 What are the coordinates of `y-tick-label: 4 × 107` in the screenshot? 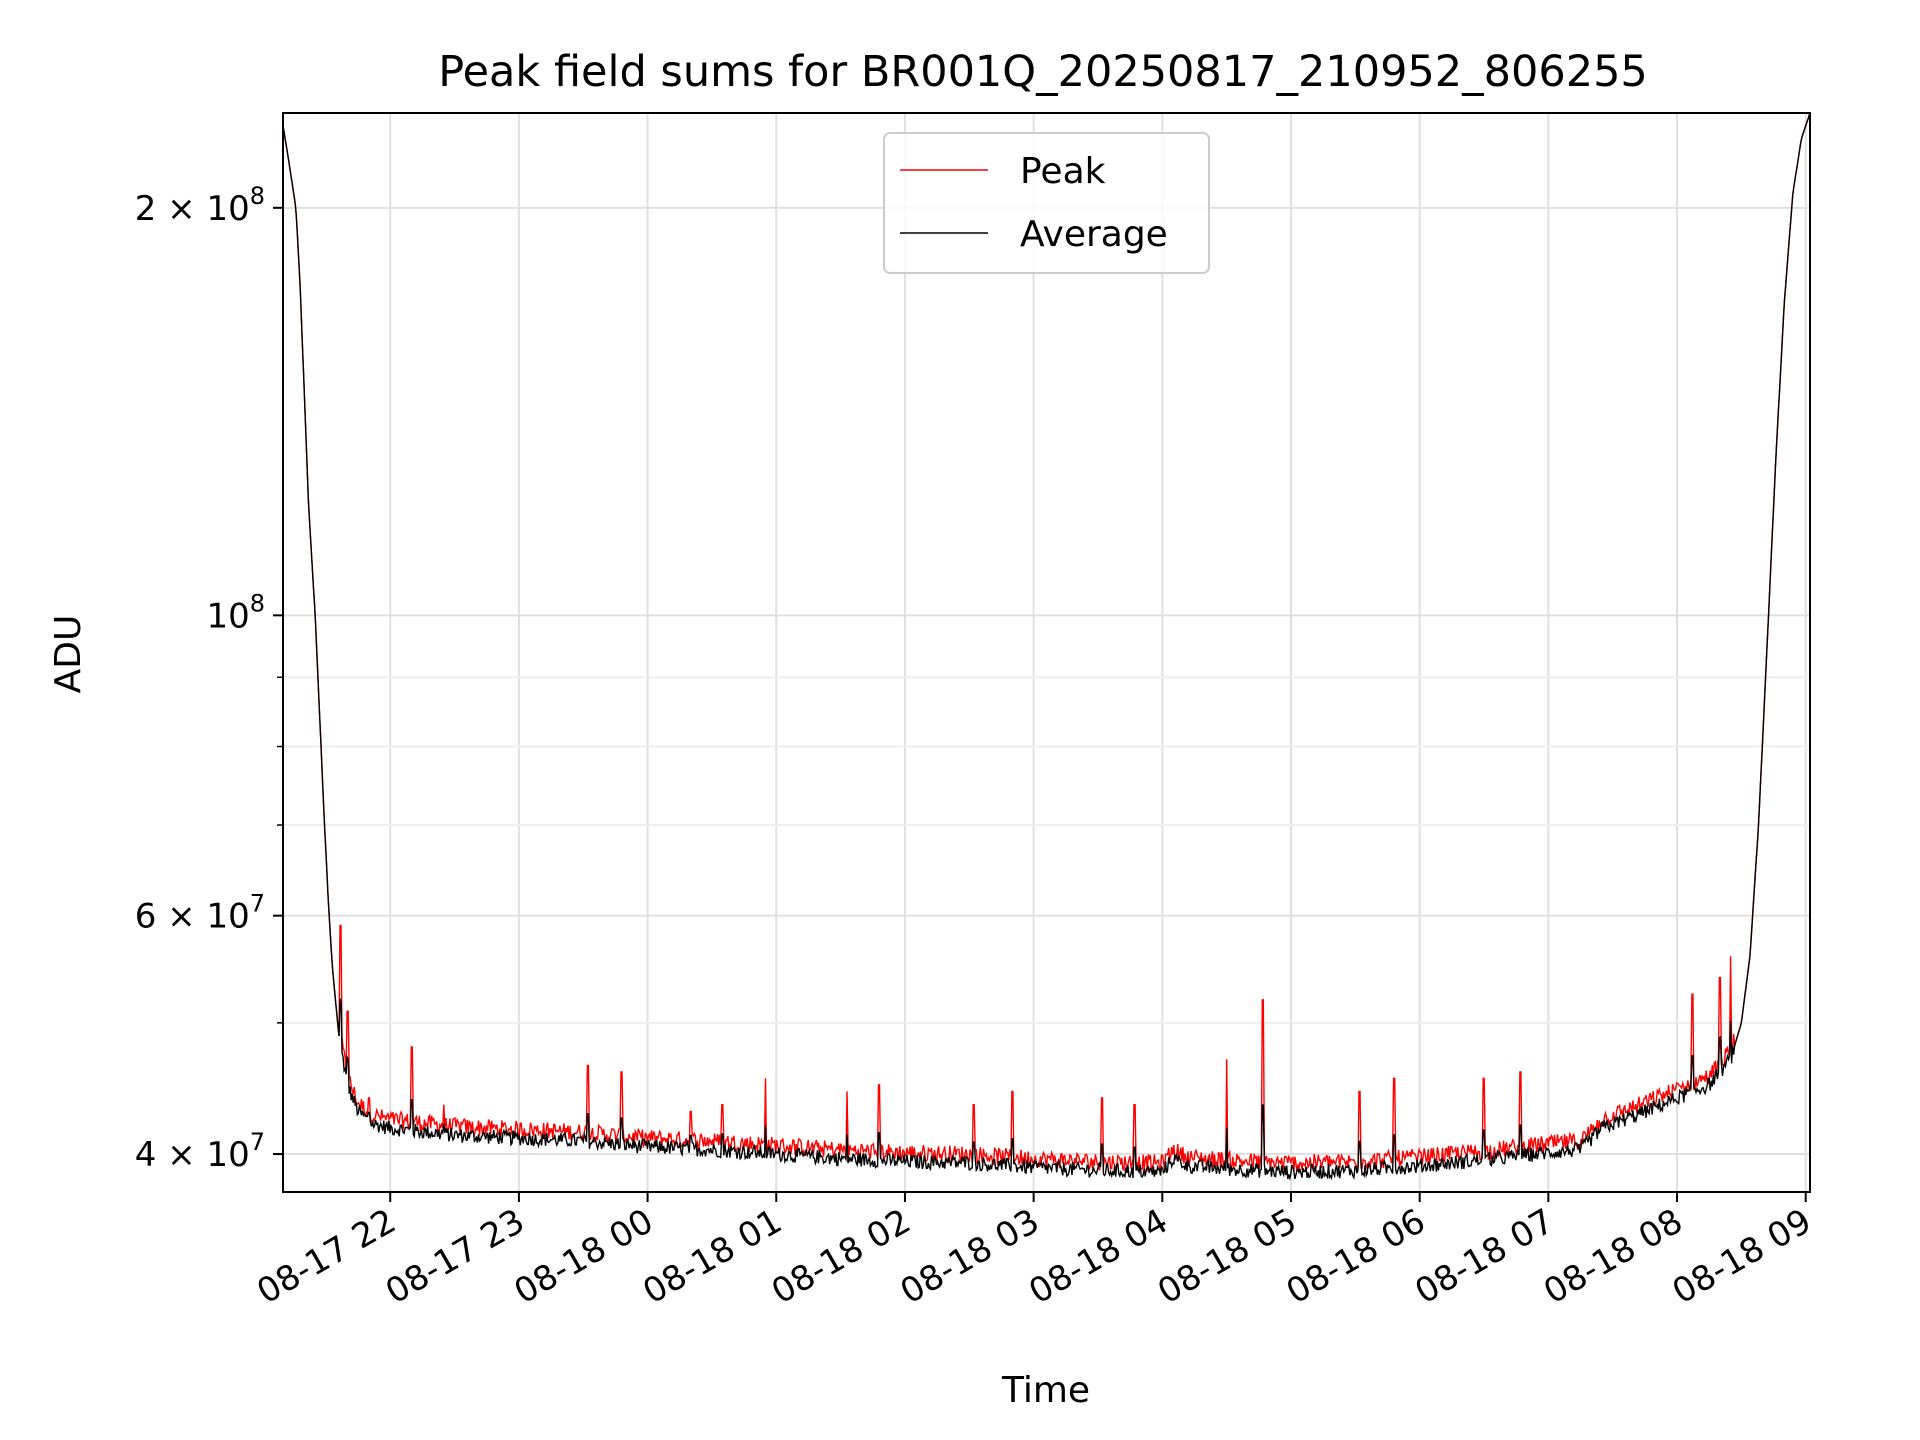 It's located at (200, 1151).